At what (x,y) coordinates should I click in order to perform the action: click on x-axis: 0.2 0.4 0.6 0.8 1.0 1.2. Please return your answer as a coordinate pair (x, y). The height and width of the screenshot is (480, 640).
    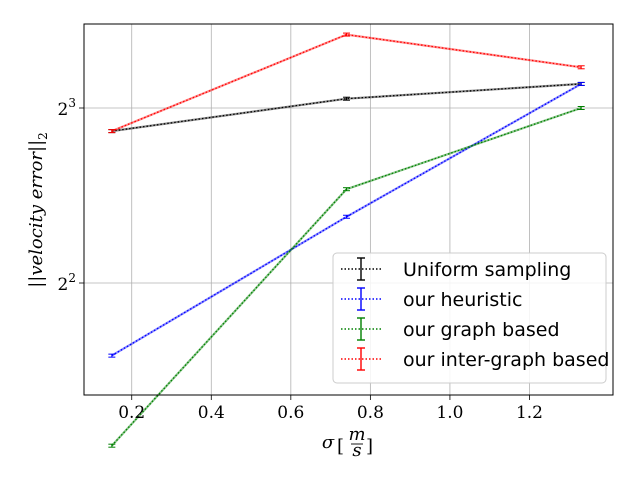
    Looking at the image, I should click on (330, 409).